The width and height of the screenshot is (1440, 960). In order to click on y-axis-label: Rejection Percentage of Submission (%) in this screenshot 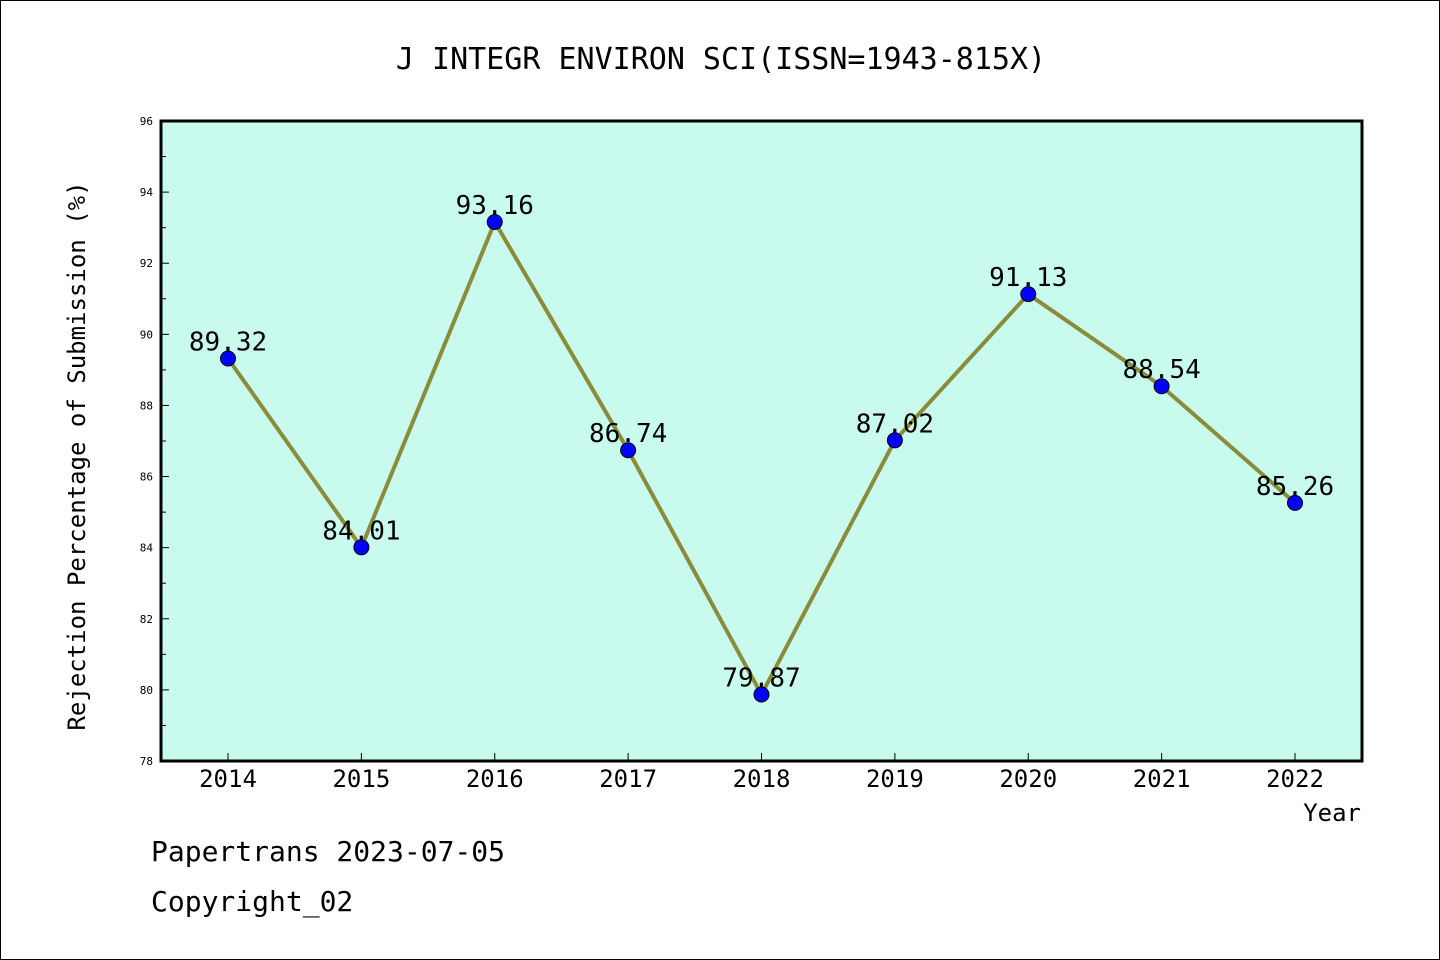, I will do `click(77, 455)`.